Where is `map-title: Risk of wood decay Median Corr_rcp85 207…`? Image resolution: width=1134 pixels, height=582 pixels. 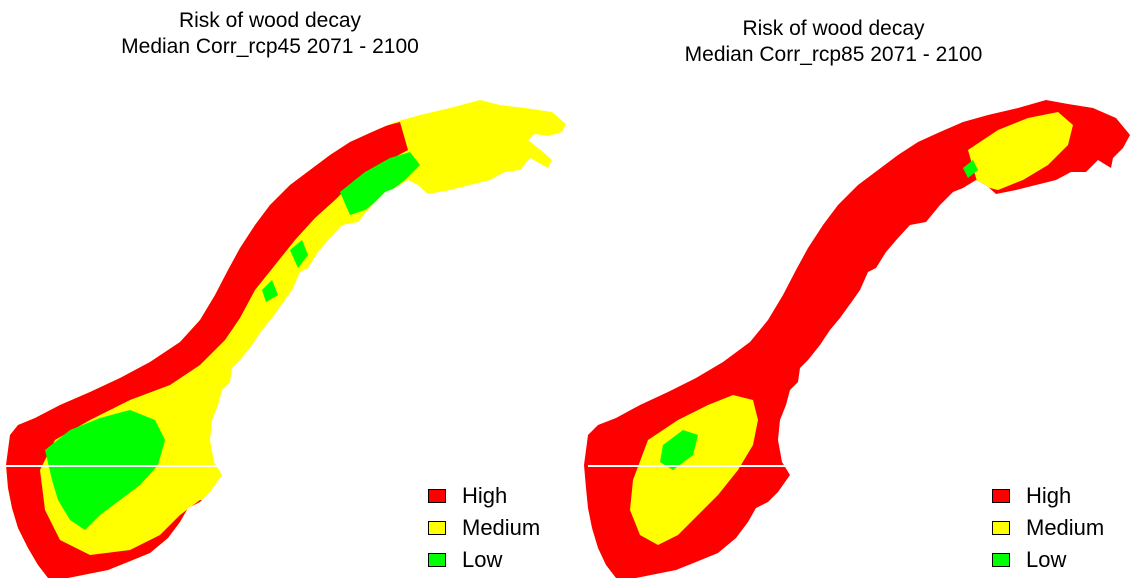 map-title: Risk of wood decay Median Corr_rcp85 207… is located at coordinates (833, 42).